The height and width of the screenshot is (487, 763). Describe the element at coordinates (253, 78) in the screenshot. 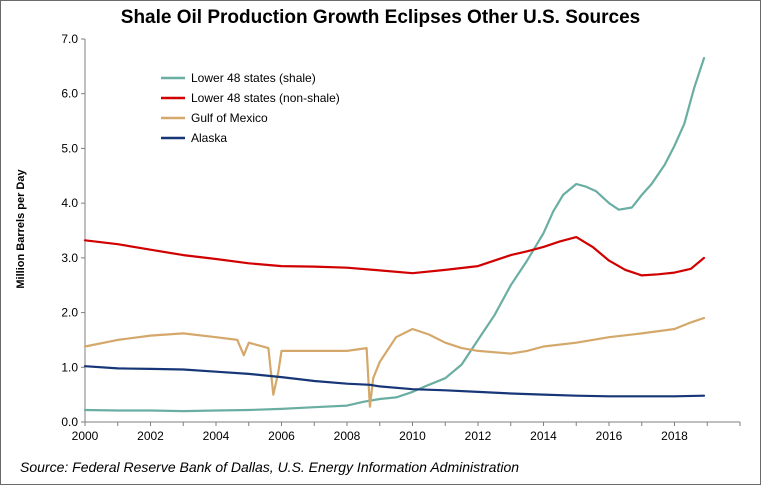

I see `legend-label-0: Lower 48 states (shale)` at that location.